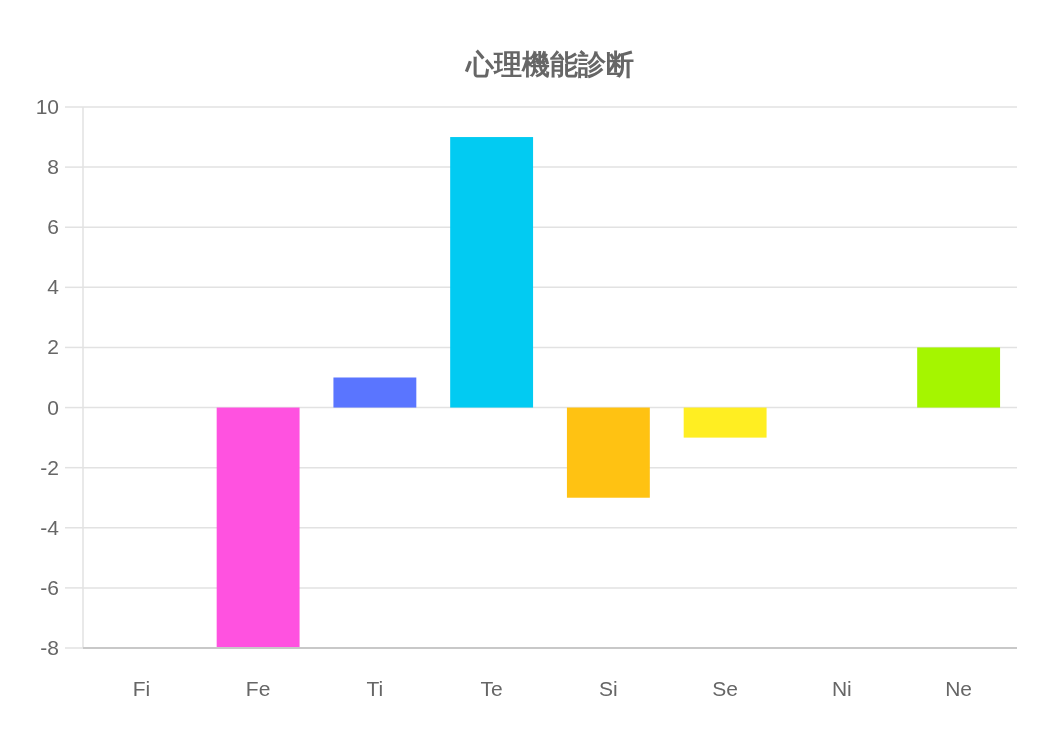 The width and height of the screenshot is (1040, 734). Describe the element at coordinates (959, 688) in the screenshot. I see `x-tick-label: Ne` at that location.